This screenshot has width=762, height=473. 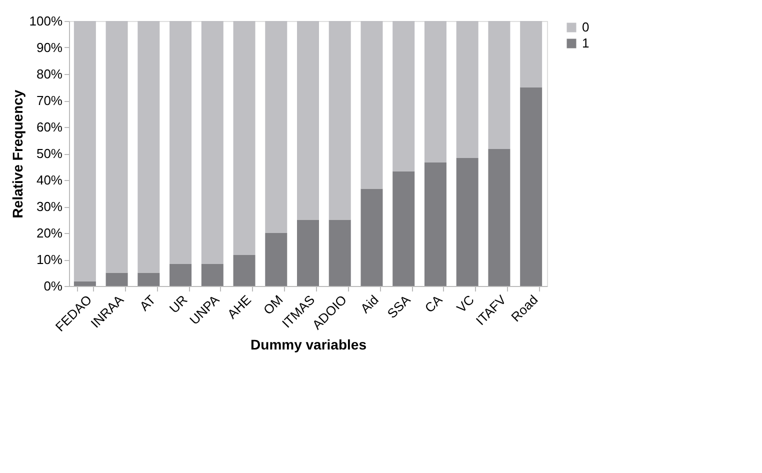 I want to click on legend-label: 1, so click(x=586, y=43).